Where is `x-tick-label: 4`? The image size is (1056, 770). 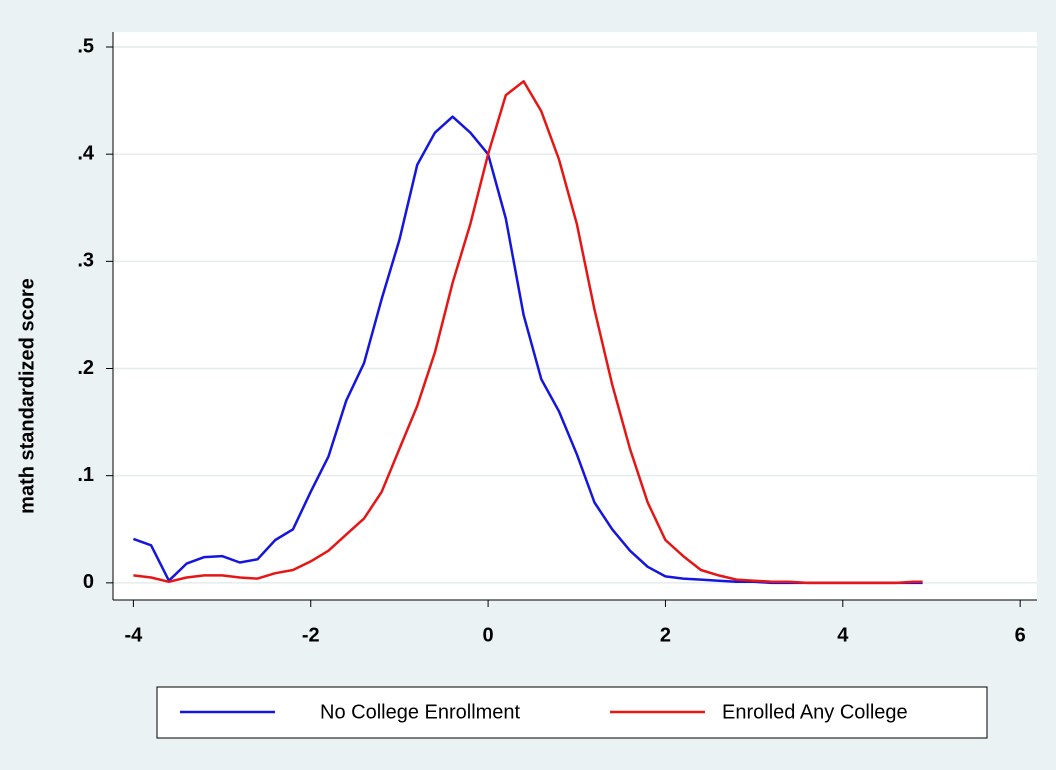 x-tick-label: 4 is located at coordinates (843, 635).